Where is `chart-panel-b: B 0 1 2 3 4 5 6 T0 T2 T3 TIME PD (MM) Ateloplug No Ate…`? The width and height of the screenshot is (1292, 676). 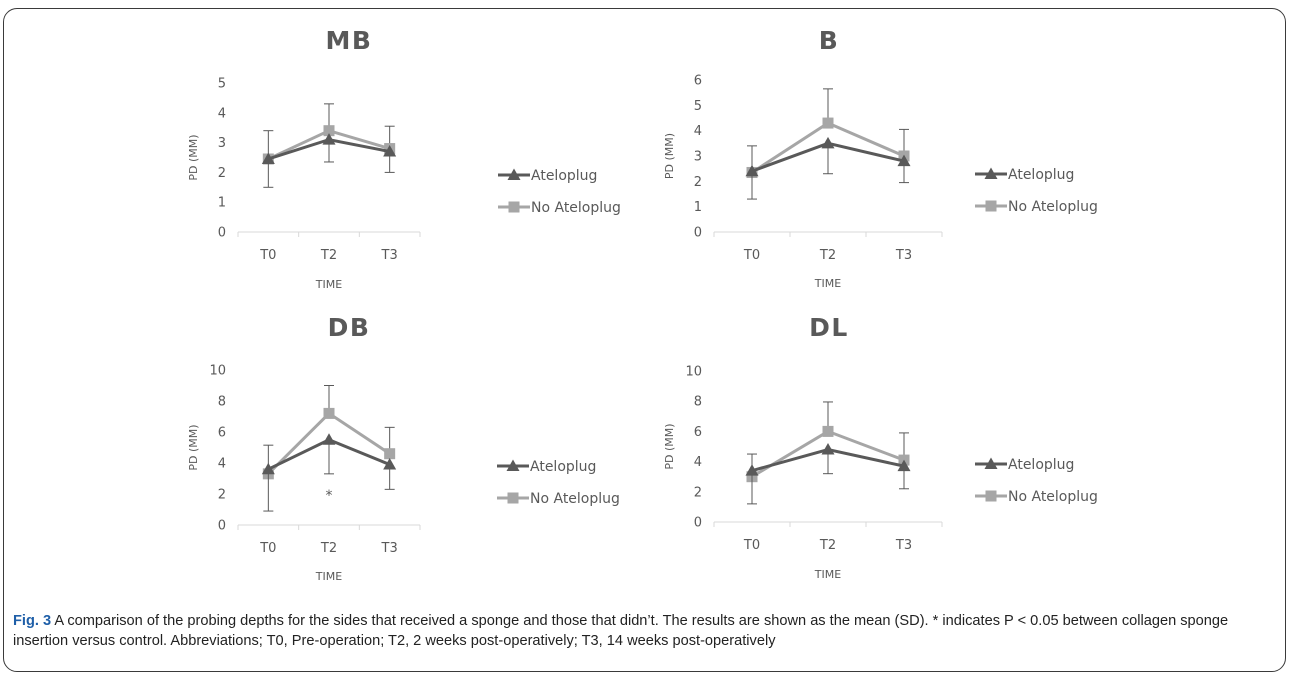
chart-panel-b: B 0 1 2 3 4 5 6 T0 T2 T3 TIME PD (MM) Ateloplug No Ate… is located at coordinates (880, 158).